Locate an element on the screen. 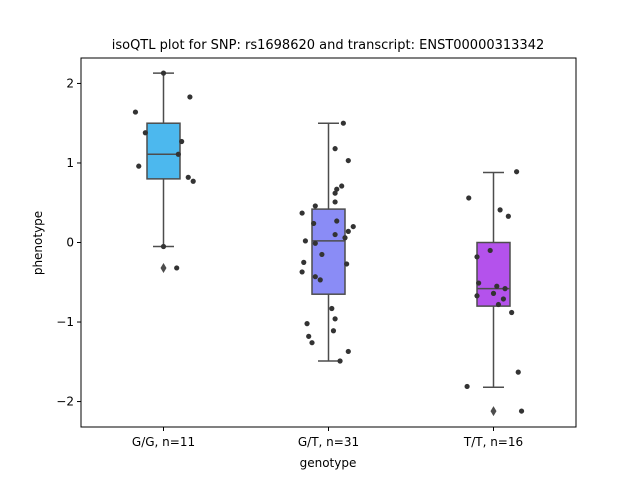  y-tick-label: 2 is located at coordinates (70, 83).